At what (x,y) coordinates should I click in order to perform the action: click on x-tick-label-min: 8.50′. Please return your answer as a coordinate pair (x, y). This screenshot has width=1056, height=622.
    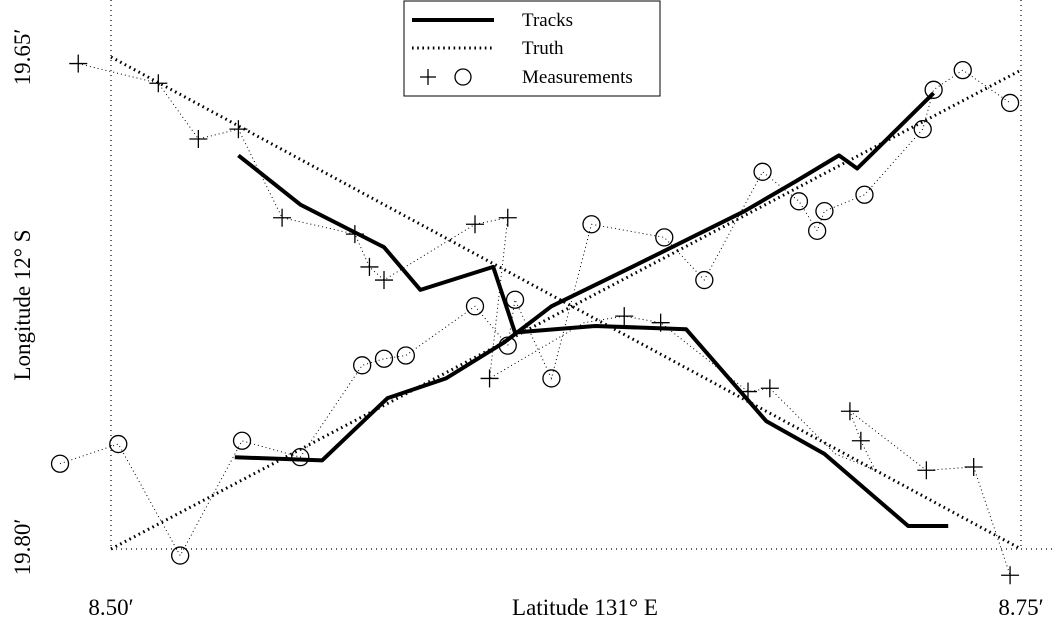
    Looking at the image, I should click on (110, 607).